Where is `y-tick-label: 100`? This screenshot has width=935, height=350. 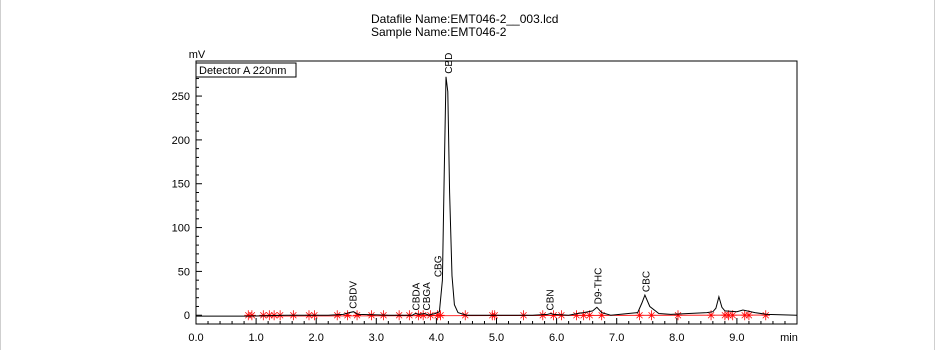 y-tick-label: 100 is located at coordinates (181, 229).